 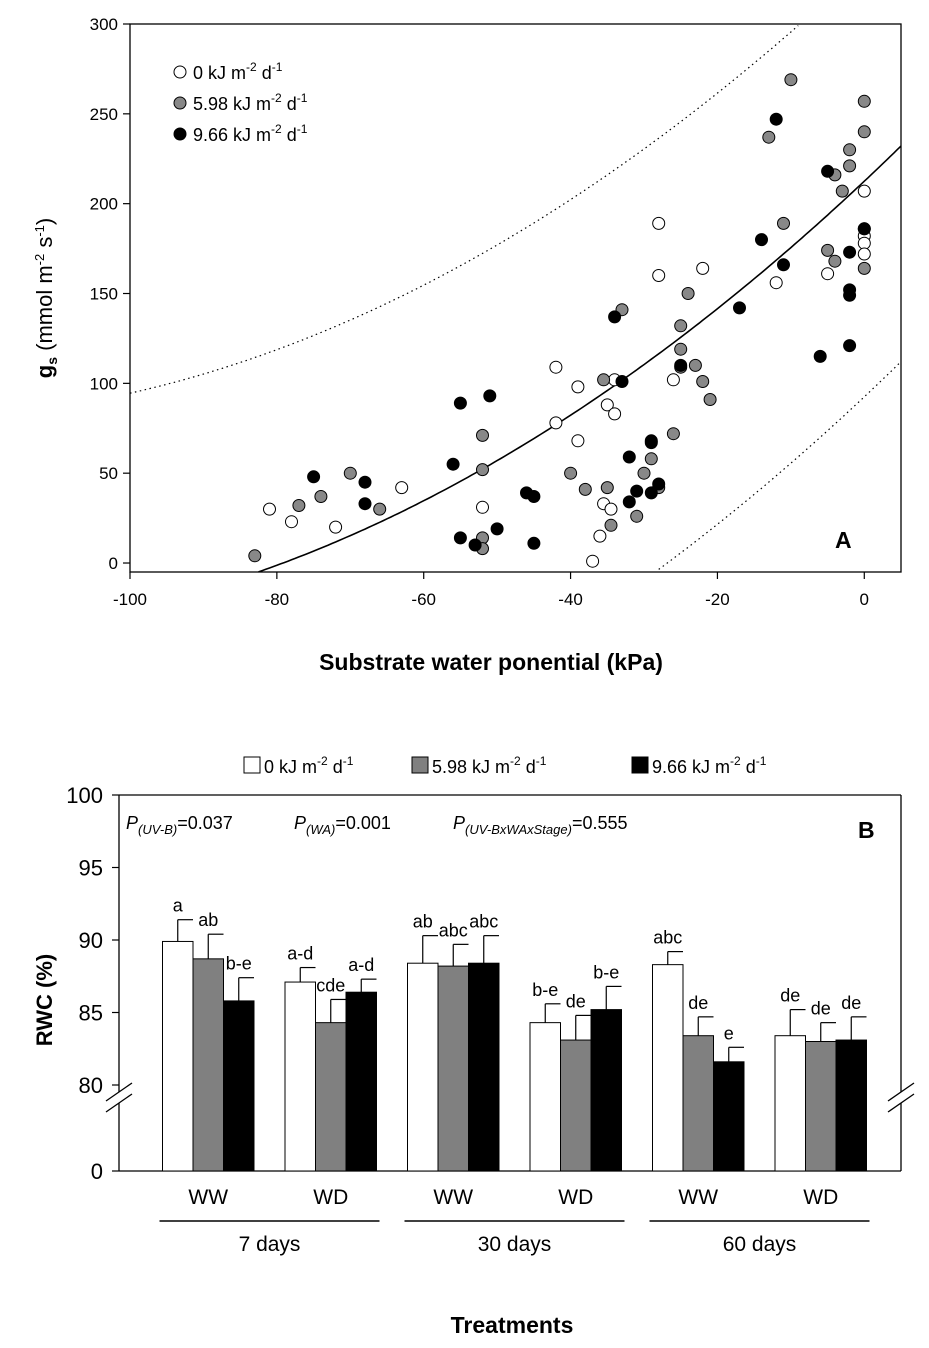 What do you see at coordinates (540, 825) in the screenshot?
I see `stat-interaction: P(UV-BxWAxStage)=0.555` at bounding box center [540, 825].